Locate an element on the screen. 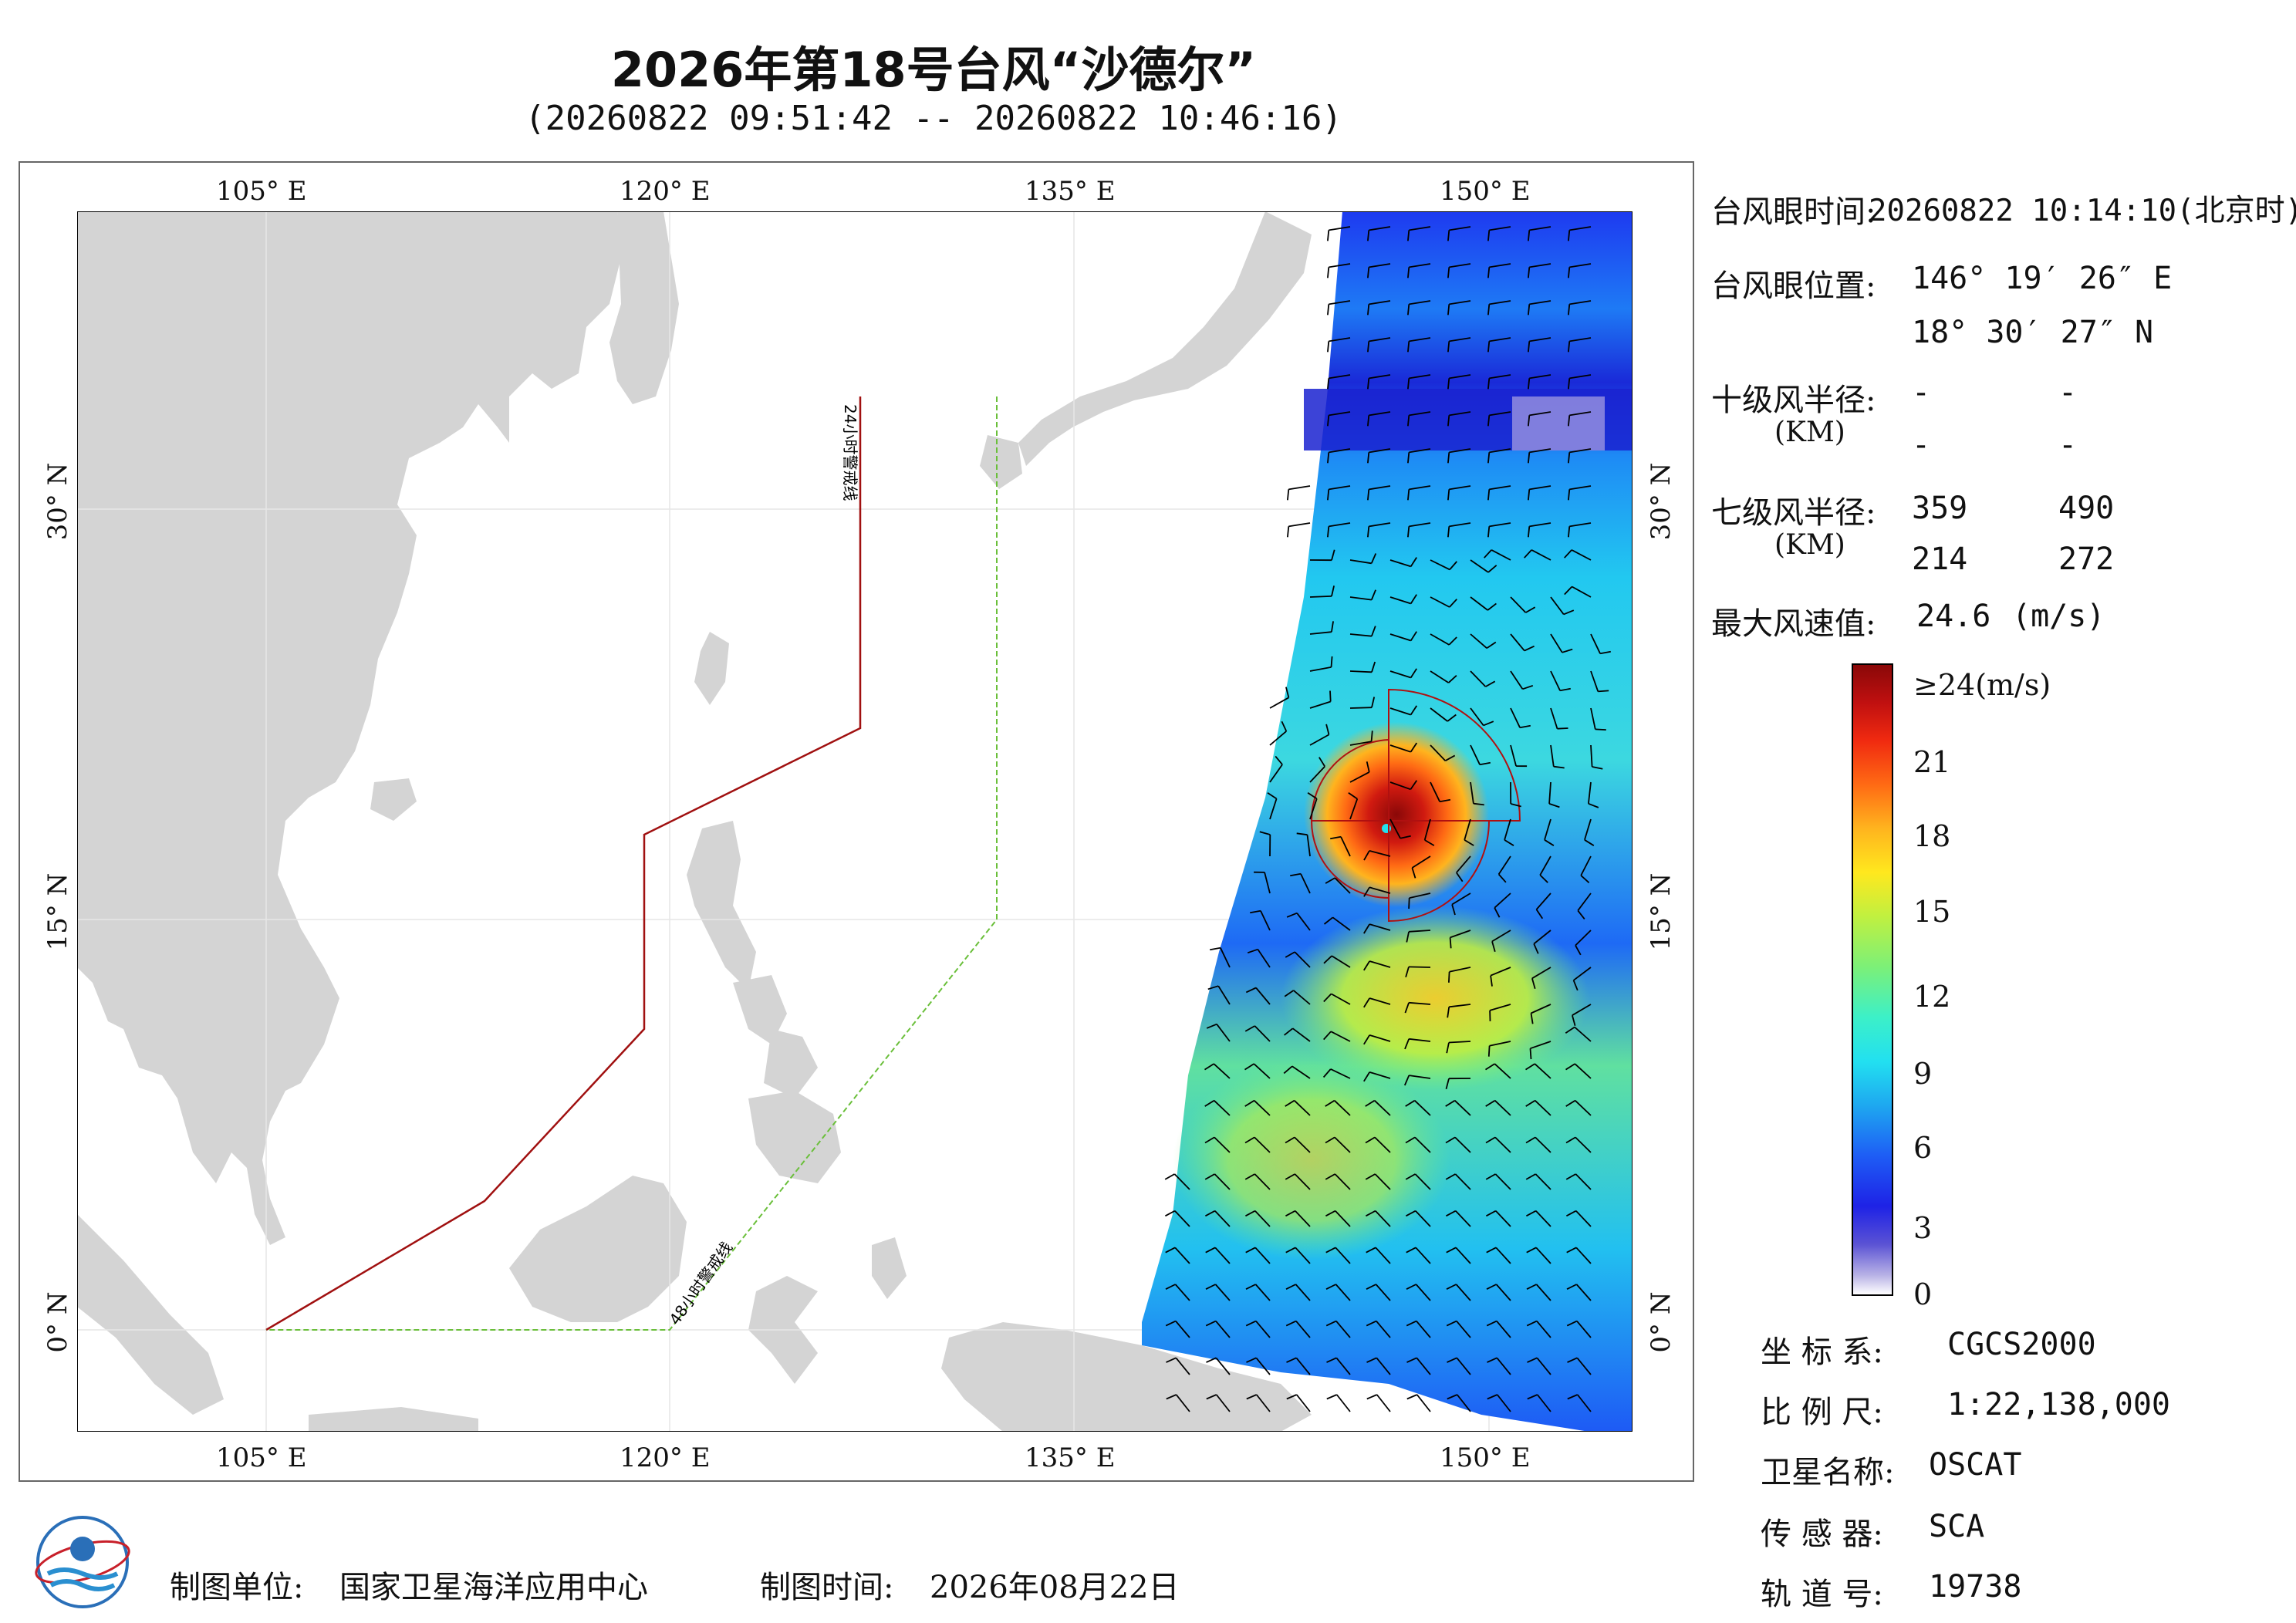 Image resolution: width=2296 pixels, height=1623 pixels. satellite-label: 卫星名称: is located at coordinates (1828, 1472).